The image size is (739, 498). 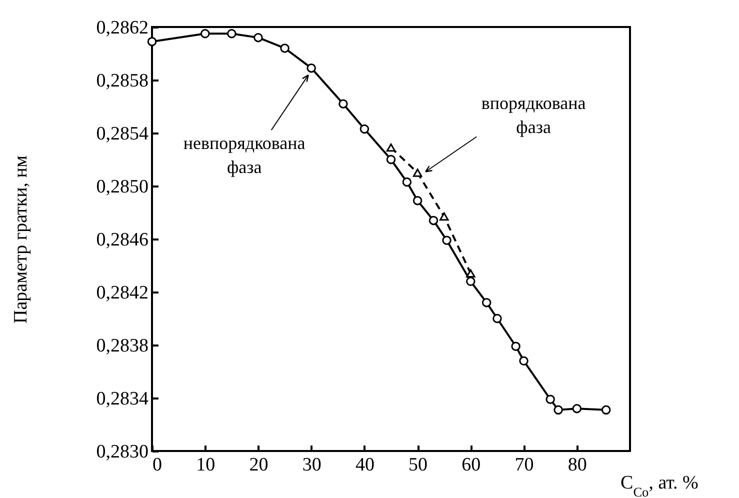 What do you see at coordinates (21, 240) in the screenshot?
I see `y-axis-title: Параметр гратки, нм` at bounding box center [21, 240].